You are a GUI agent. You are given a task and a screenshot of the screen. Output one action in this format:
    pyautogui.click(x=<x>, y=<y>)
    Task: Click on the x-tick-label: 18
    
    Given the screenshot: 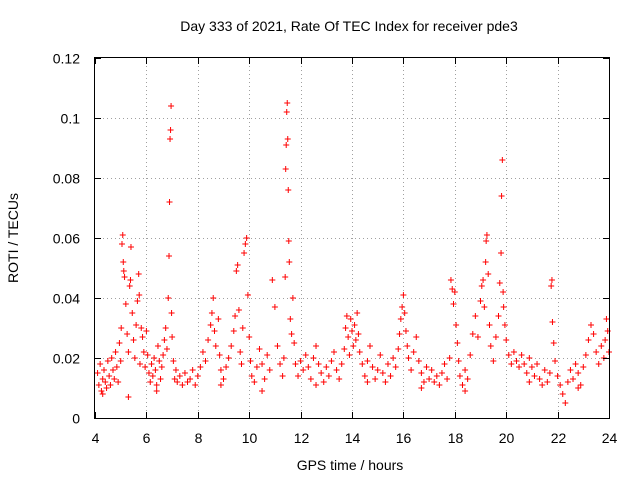 What is the action you would take?
    pyautogui.click(x=456, y=438)
    